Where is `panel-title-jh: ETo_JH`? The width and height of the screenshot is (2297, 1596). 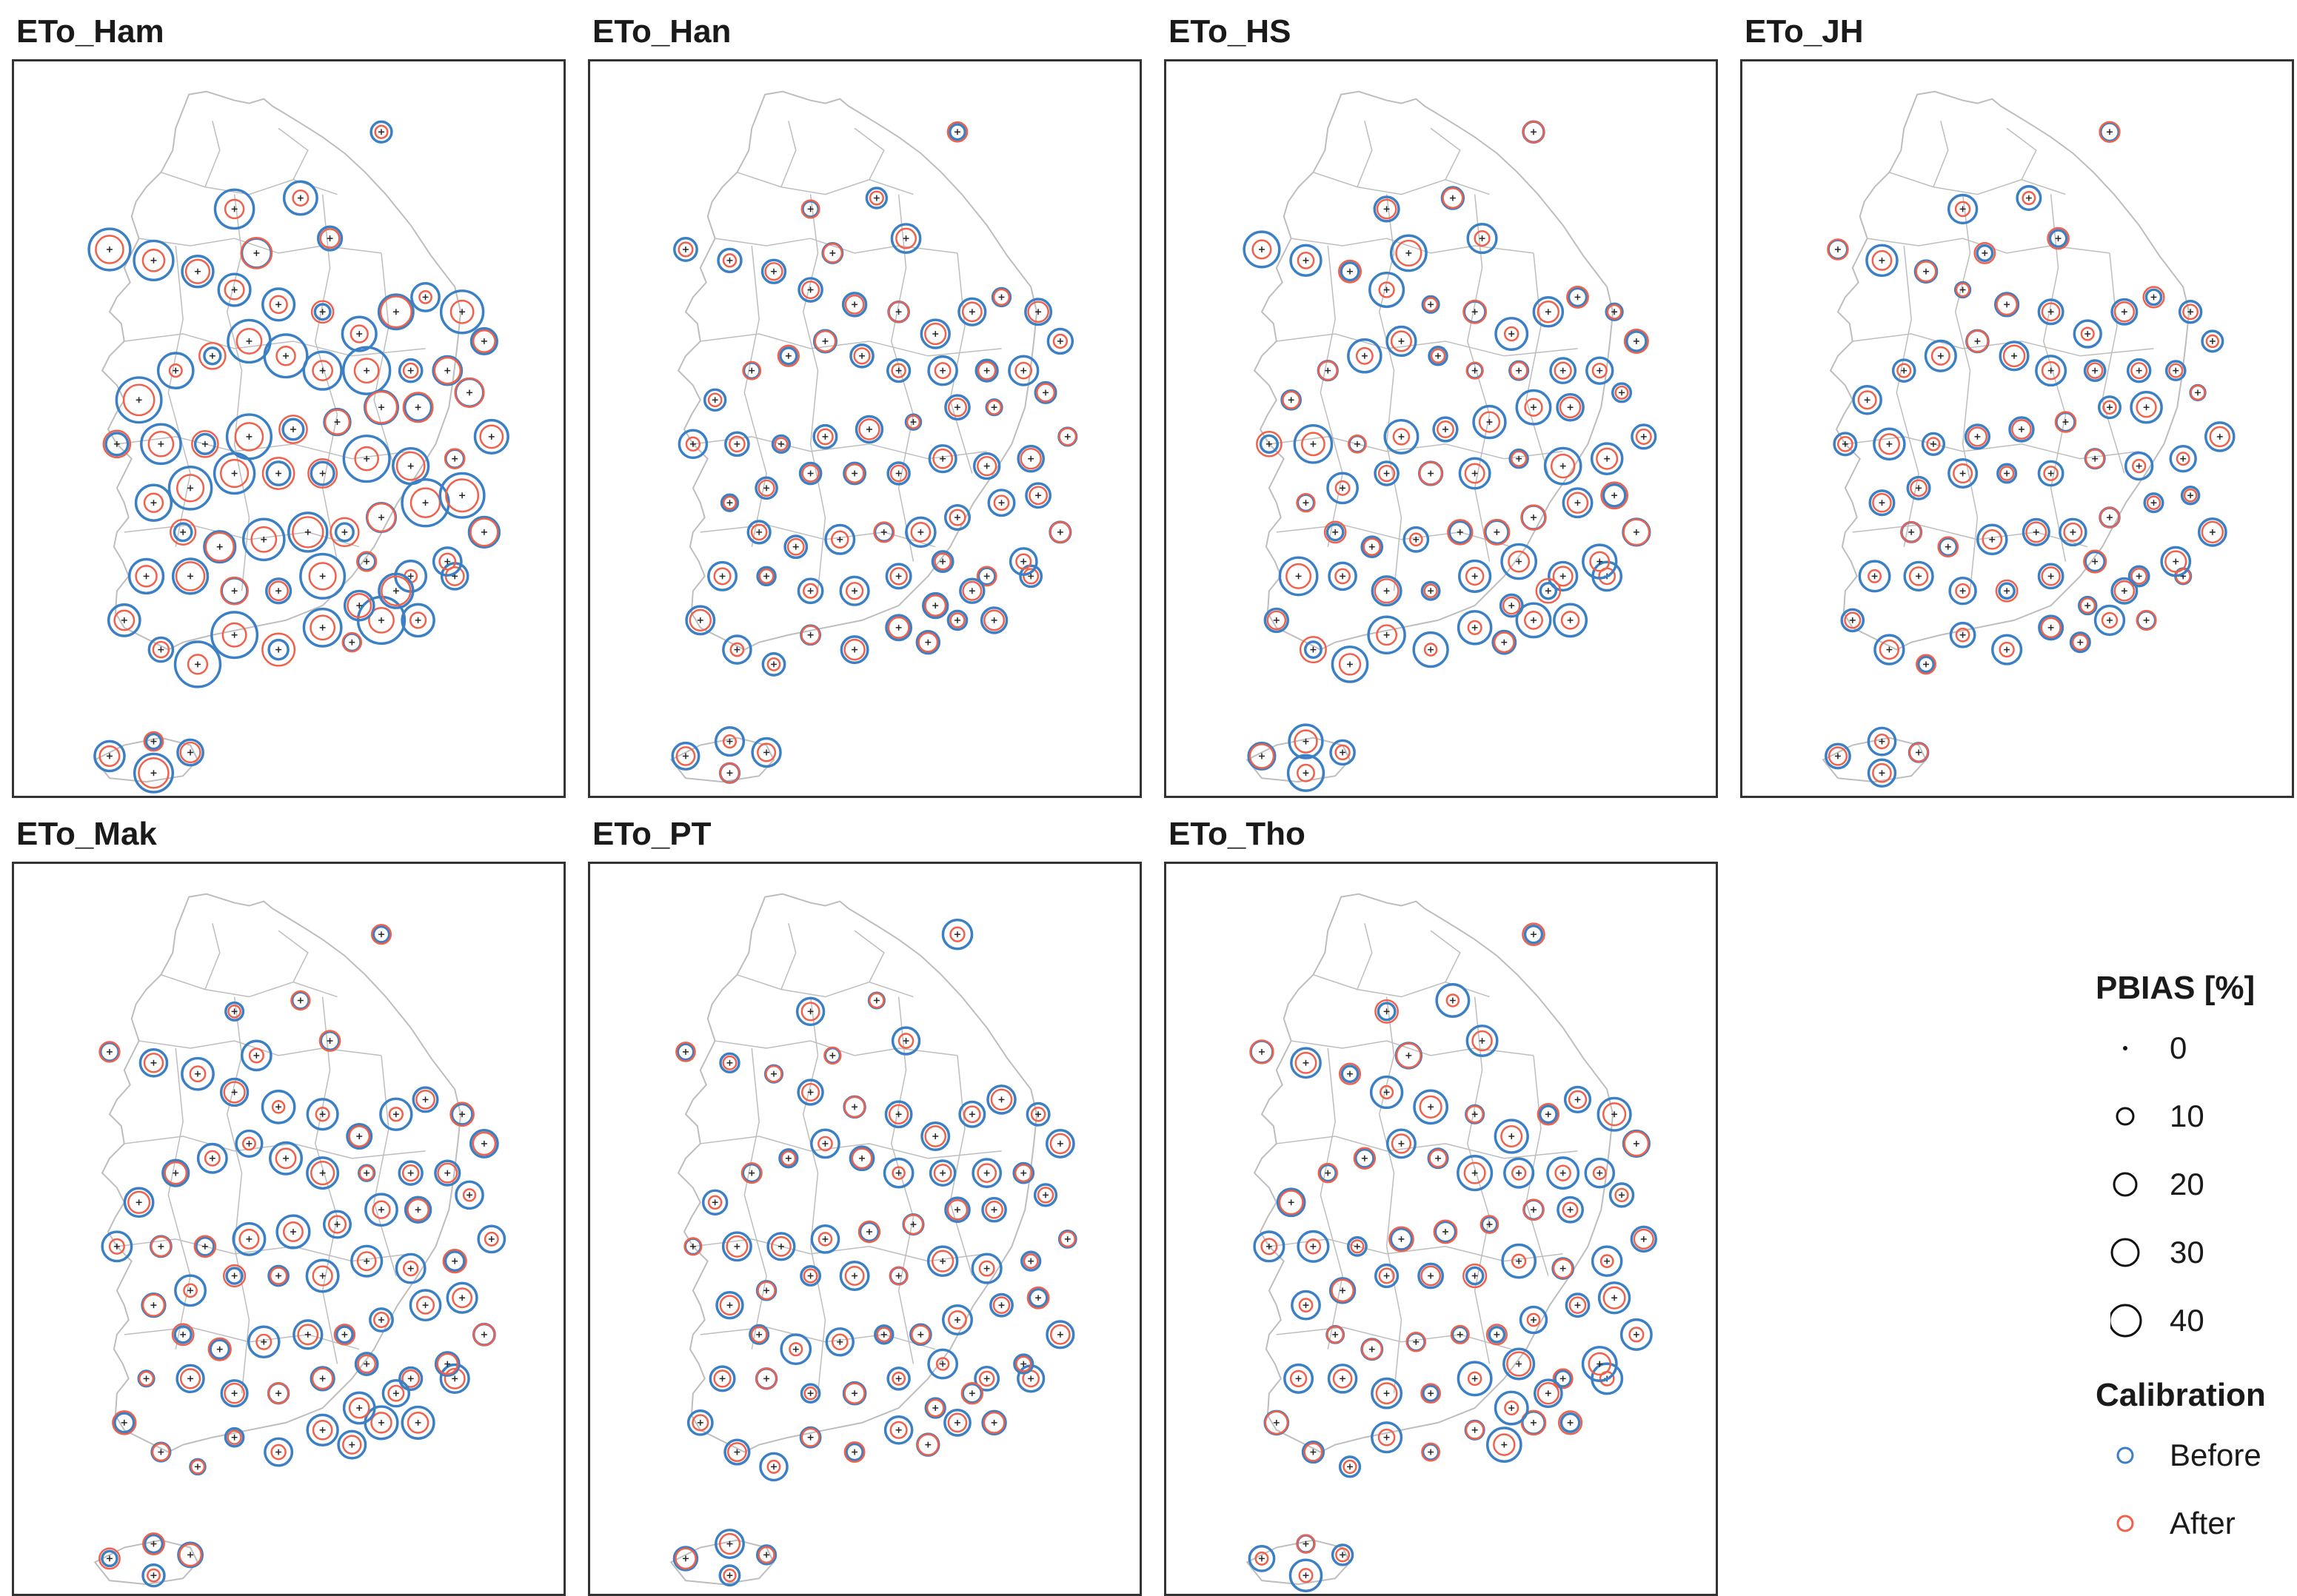
panel-title-jh: ETo_JH is located at coordinates (1804, 32).